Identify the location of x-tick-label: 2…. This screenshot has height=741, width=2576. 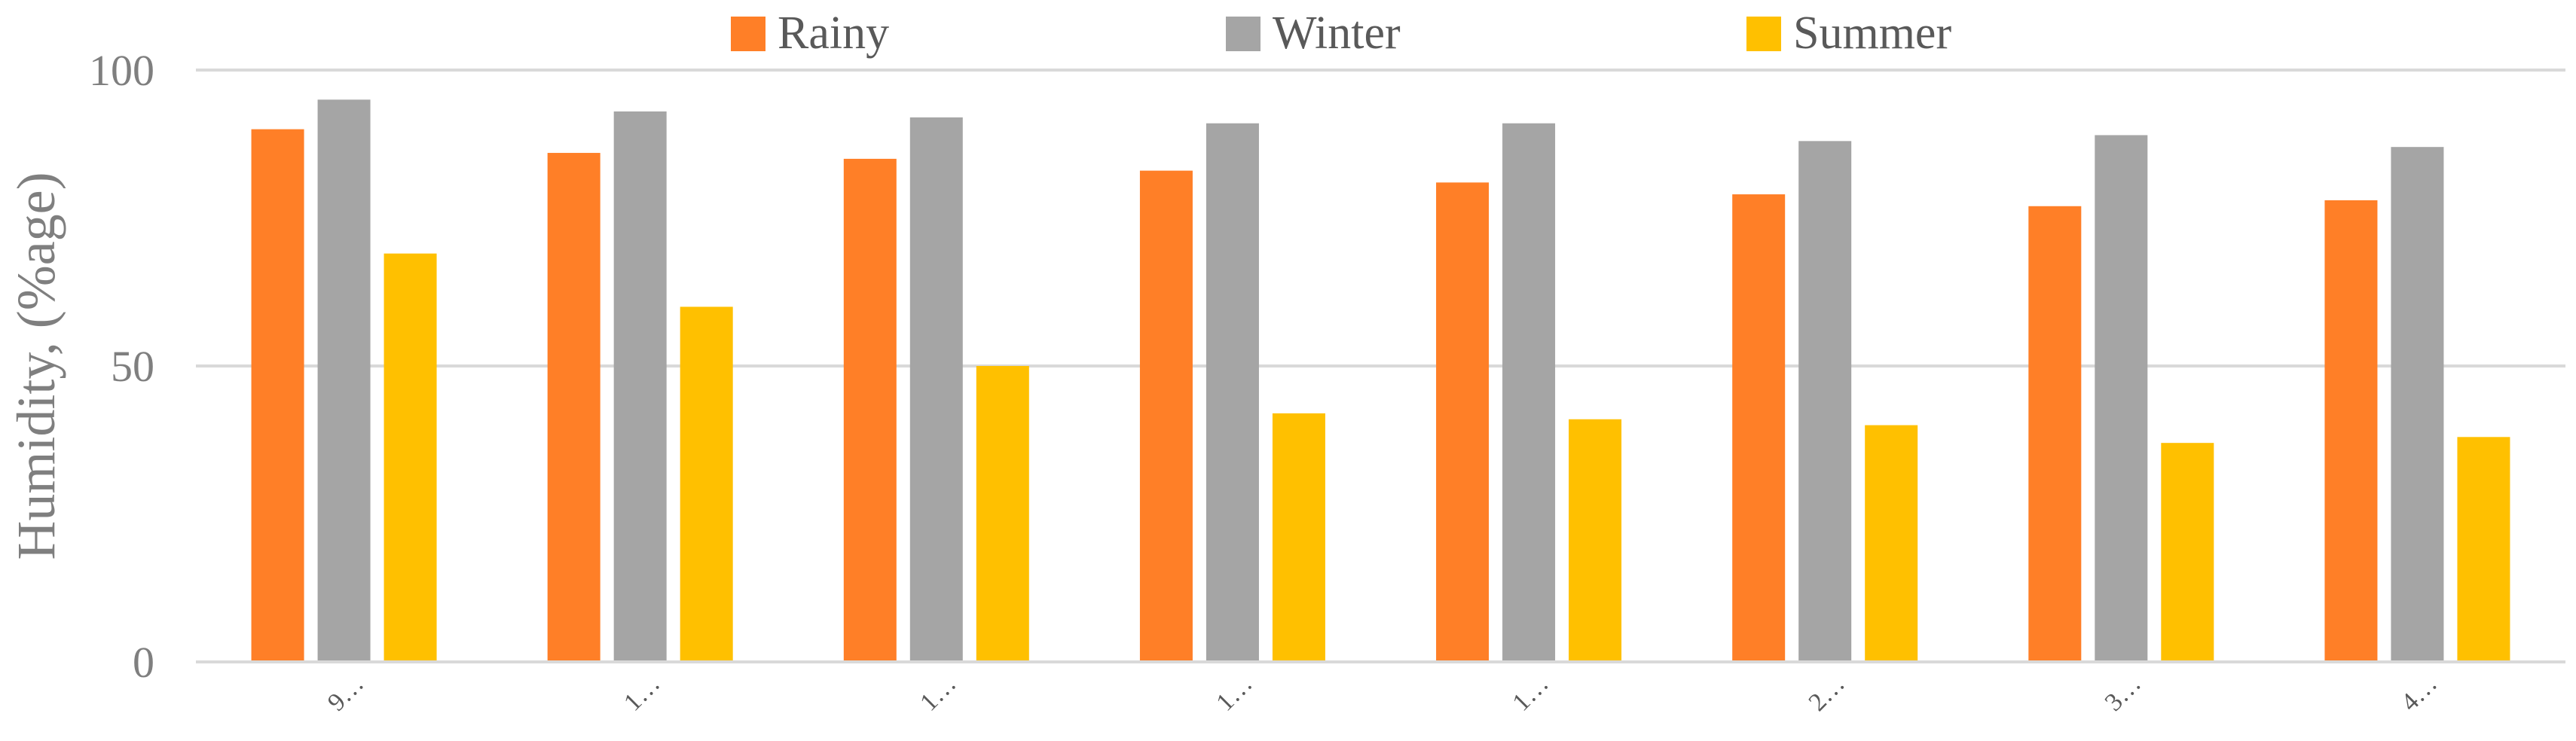
(1827, 693).